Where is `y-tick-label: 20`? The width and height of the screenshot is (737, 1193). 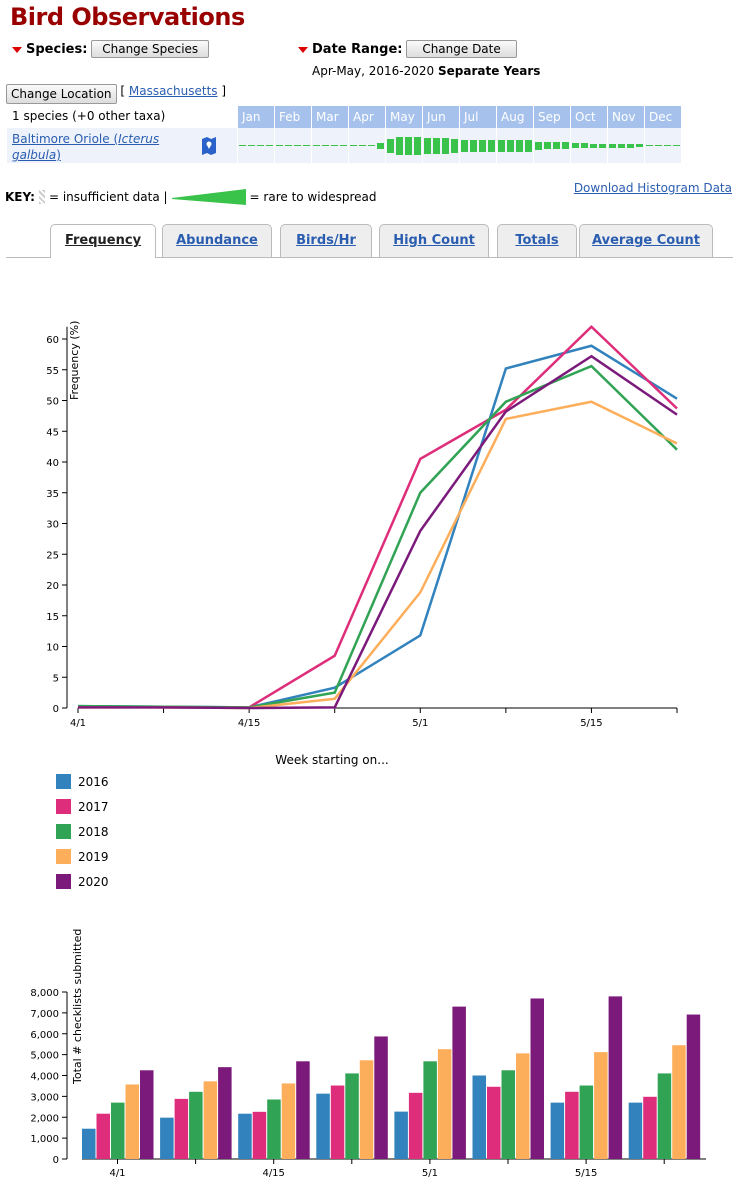 y-tick-label: 20 is located at coordinates (52, 586).